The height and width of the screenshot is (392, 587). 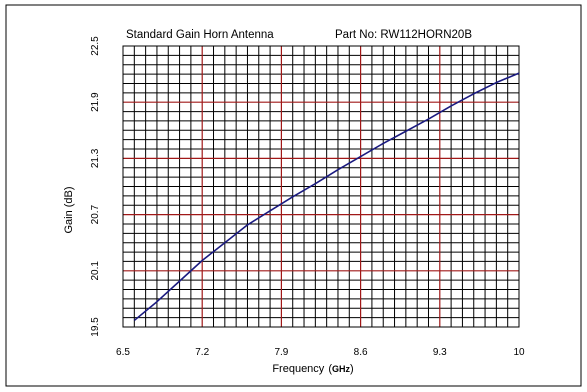 I want to click on x-axis-label: Frequency, so click(x=298, y=369).